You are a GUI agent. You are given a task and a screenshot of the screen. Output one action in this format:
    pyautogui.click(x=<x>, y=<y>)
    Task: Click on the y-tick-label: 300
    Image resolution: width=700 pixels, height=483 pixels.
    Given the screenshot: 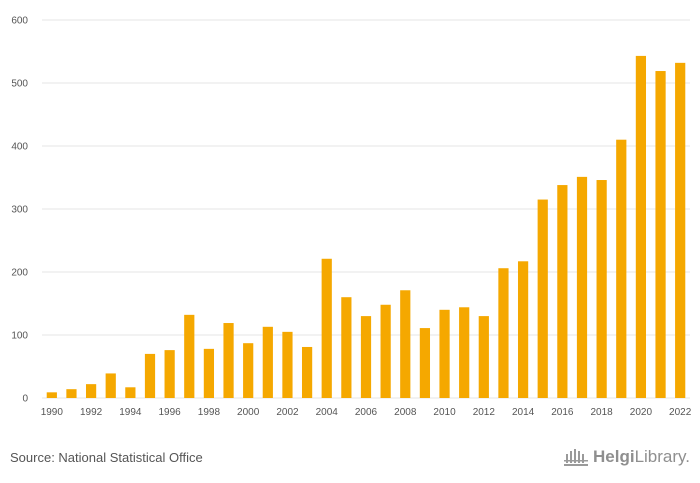 What is the action you would take?
    pyautogui.click(x=19, y=210)
    